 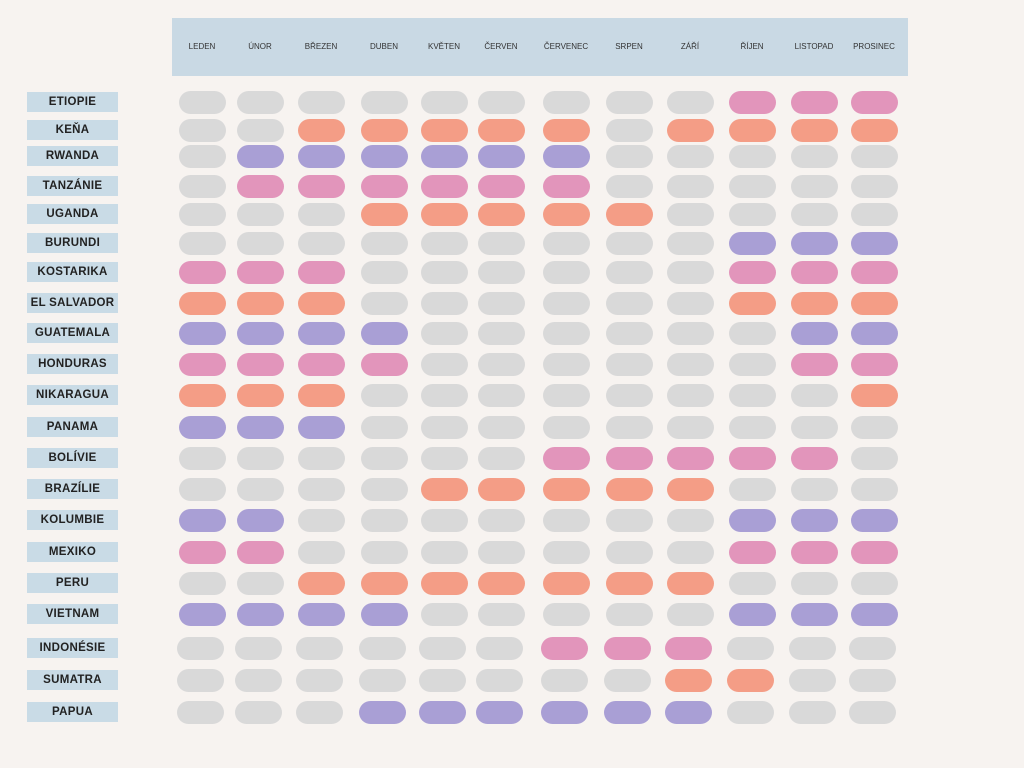 What do you see at coordinates (443, 46) in the screenshot?
I see `month-header-4: KVĚTEN` at bounding box center [443, 46].